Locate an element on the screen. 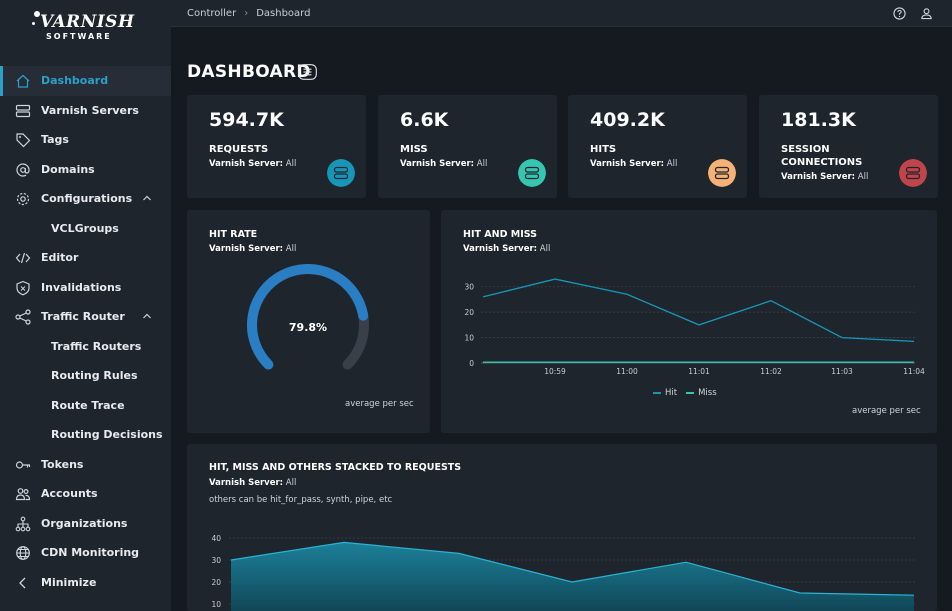 The width and height of the screenshot is (952, 611). menu-toggle-icon is located at coordinates (307, 72).